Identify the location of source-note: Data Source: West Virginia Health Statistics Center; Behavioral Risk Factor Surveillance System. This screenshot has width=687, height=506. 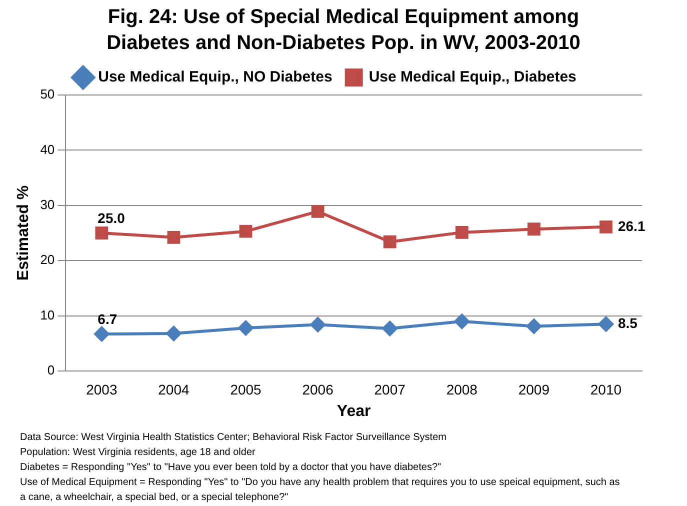
(234, 438).